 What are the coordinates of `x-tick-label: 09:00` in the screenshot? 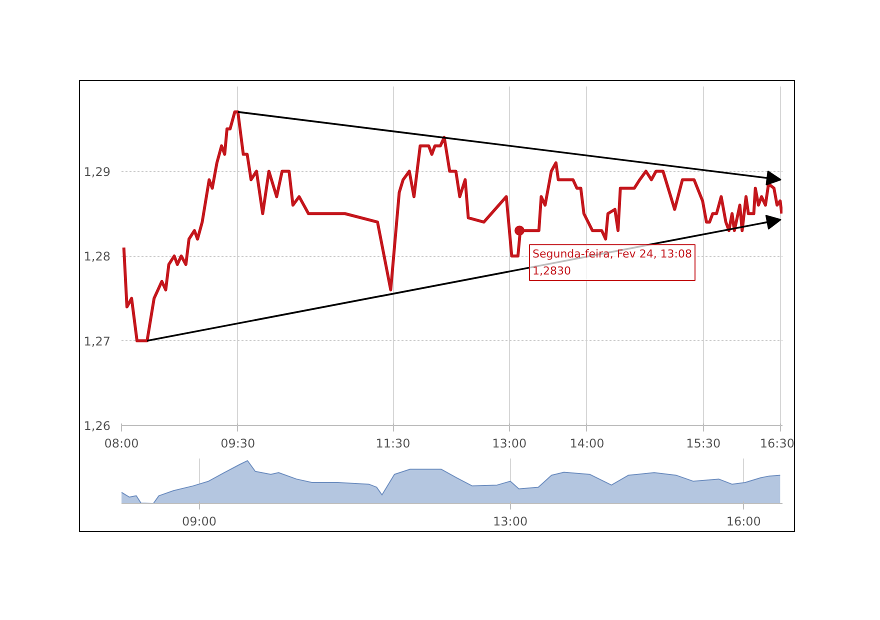 It's located at (199, 521).